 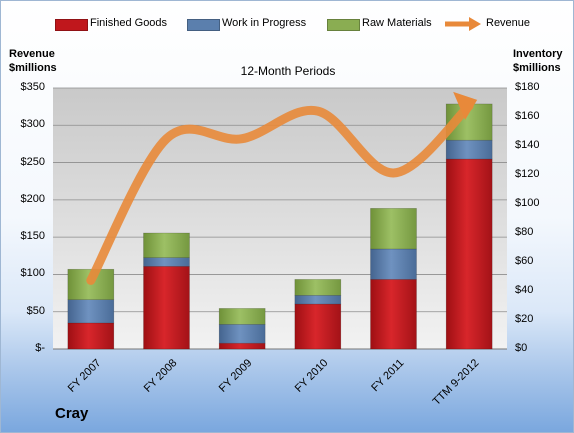 I want to click on left-tick-label: $350, so click(x=32, y=87).